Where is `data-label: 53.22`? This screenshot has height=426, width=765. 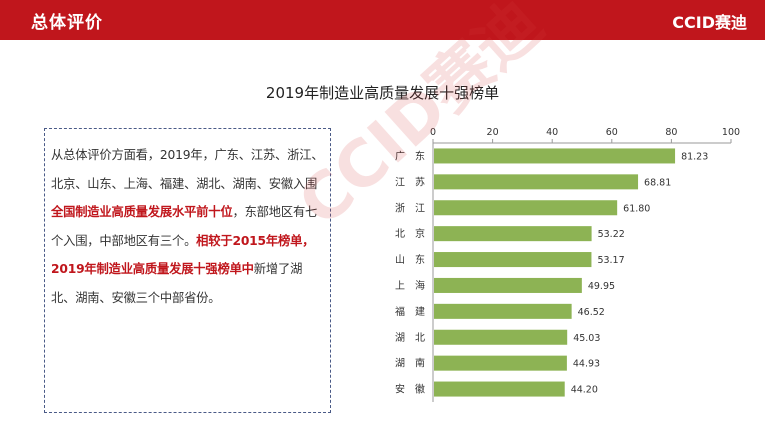 data-label: 53.22 is located at coordinates (611, 234).